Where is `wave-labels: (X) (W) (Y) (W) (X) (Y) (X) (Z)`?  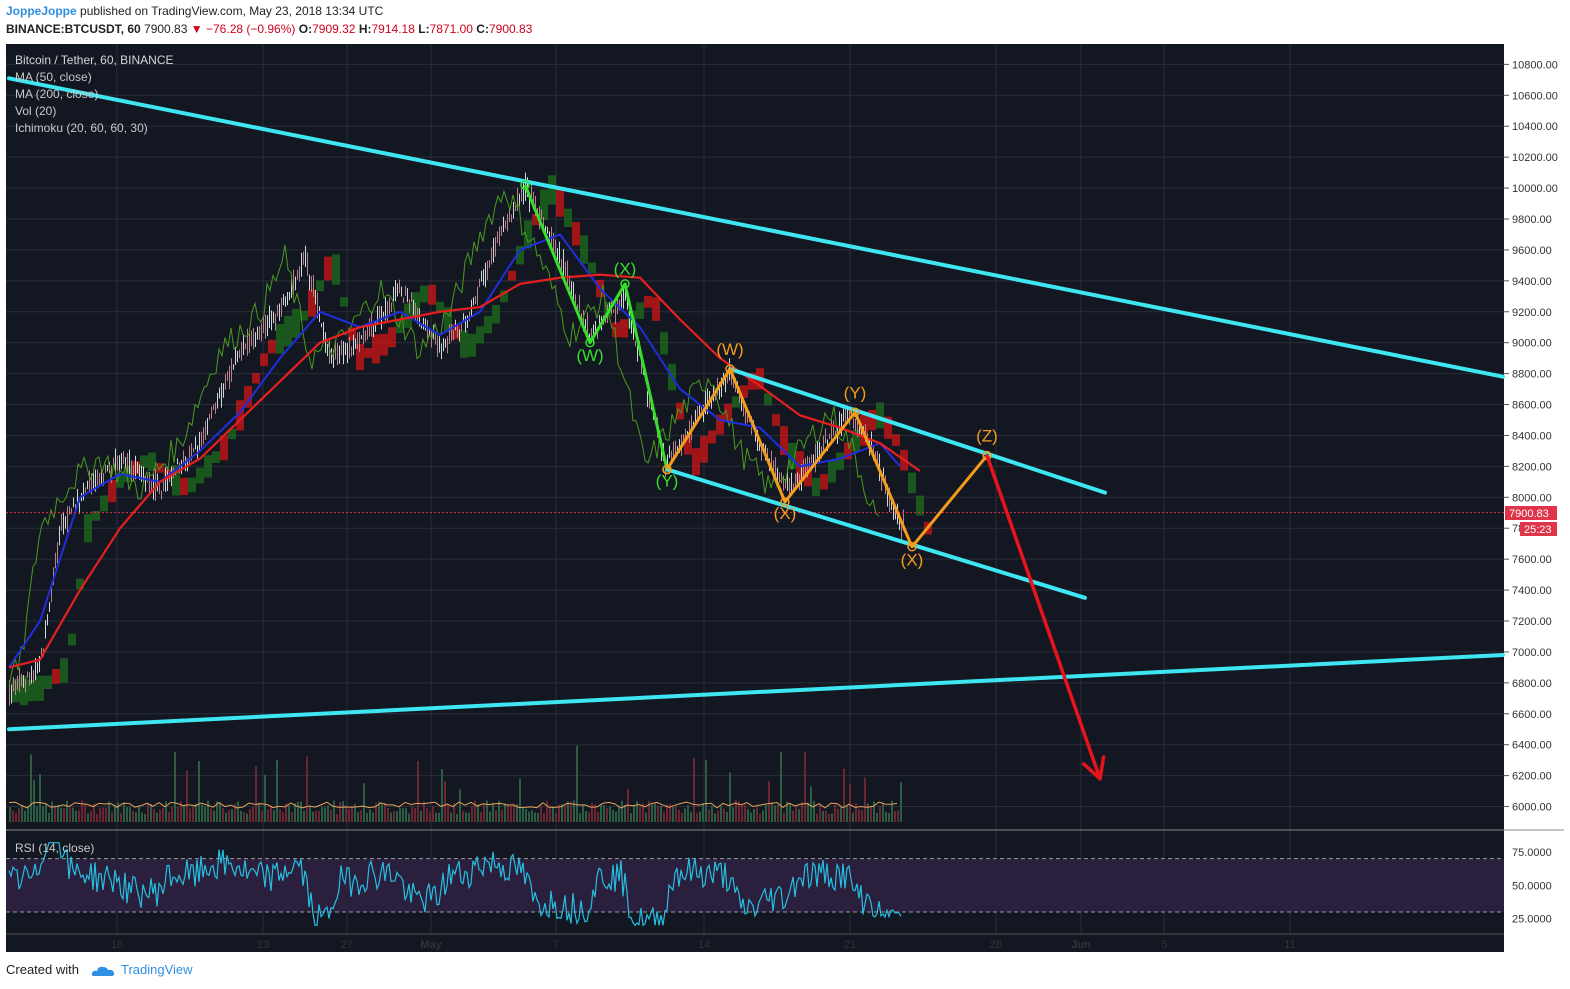
wave-labels: (X) (W) (Y) (W) (X) (Y) (X) (Z) is located at coordinates (787, 415).